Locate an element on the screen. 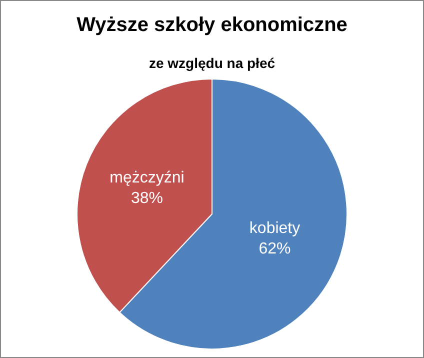 This screenshot has width=424, height=358. data-label: 62% is located at coordinates (274, 249).